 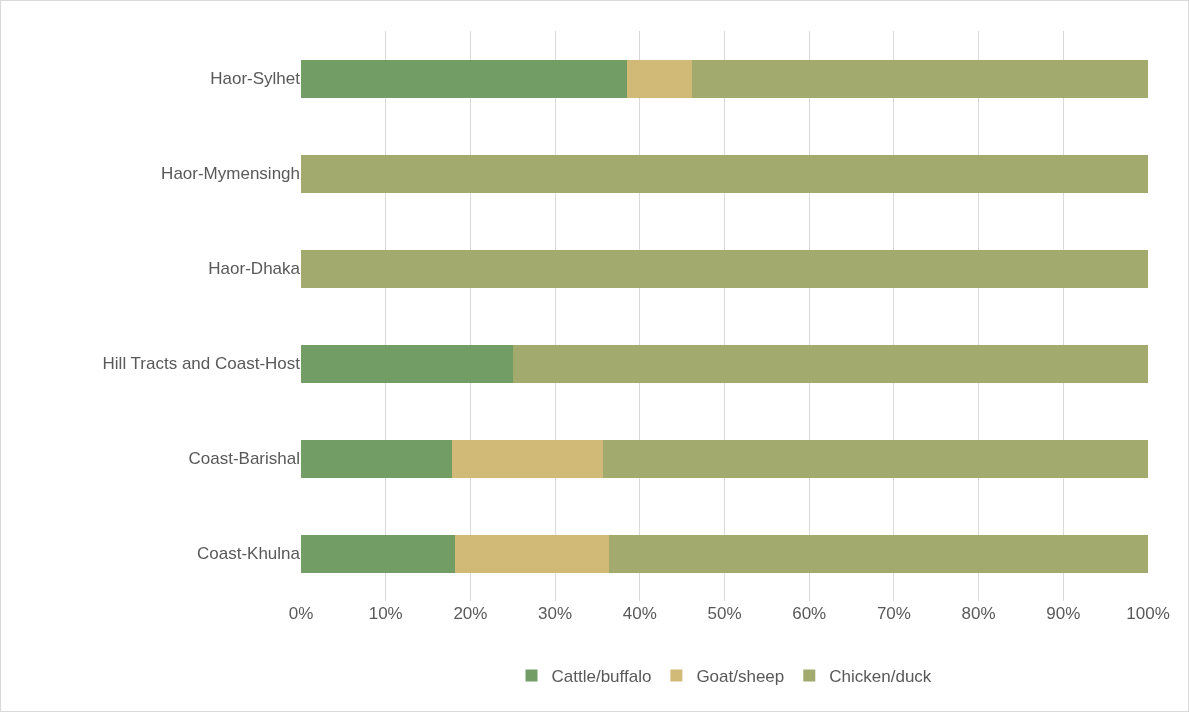 I want to click on x-tick-label: 10%, so click(x=385, y=613).